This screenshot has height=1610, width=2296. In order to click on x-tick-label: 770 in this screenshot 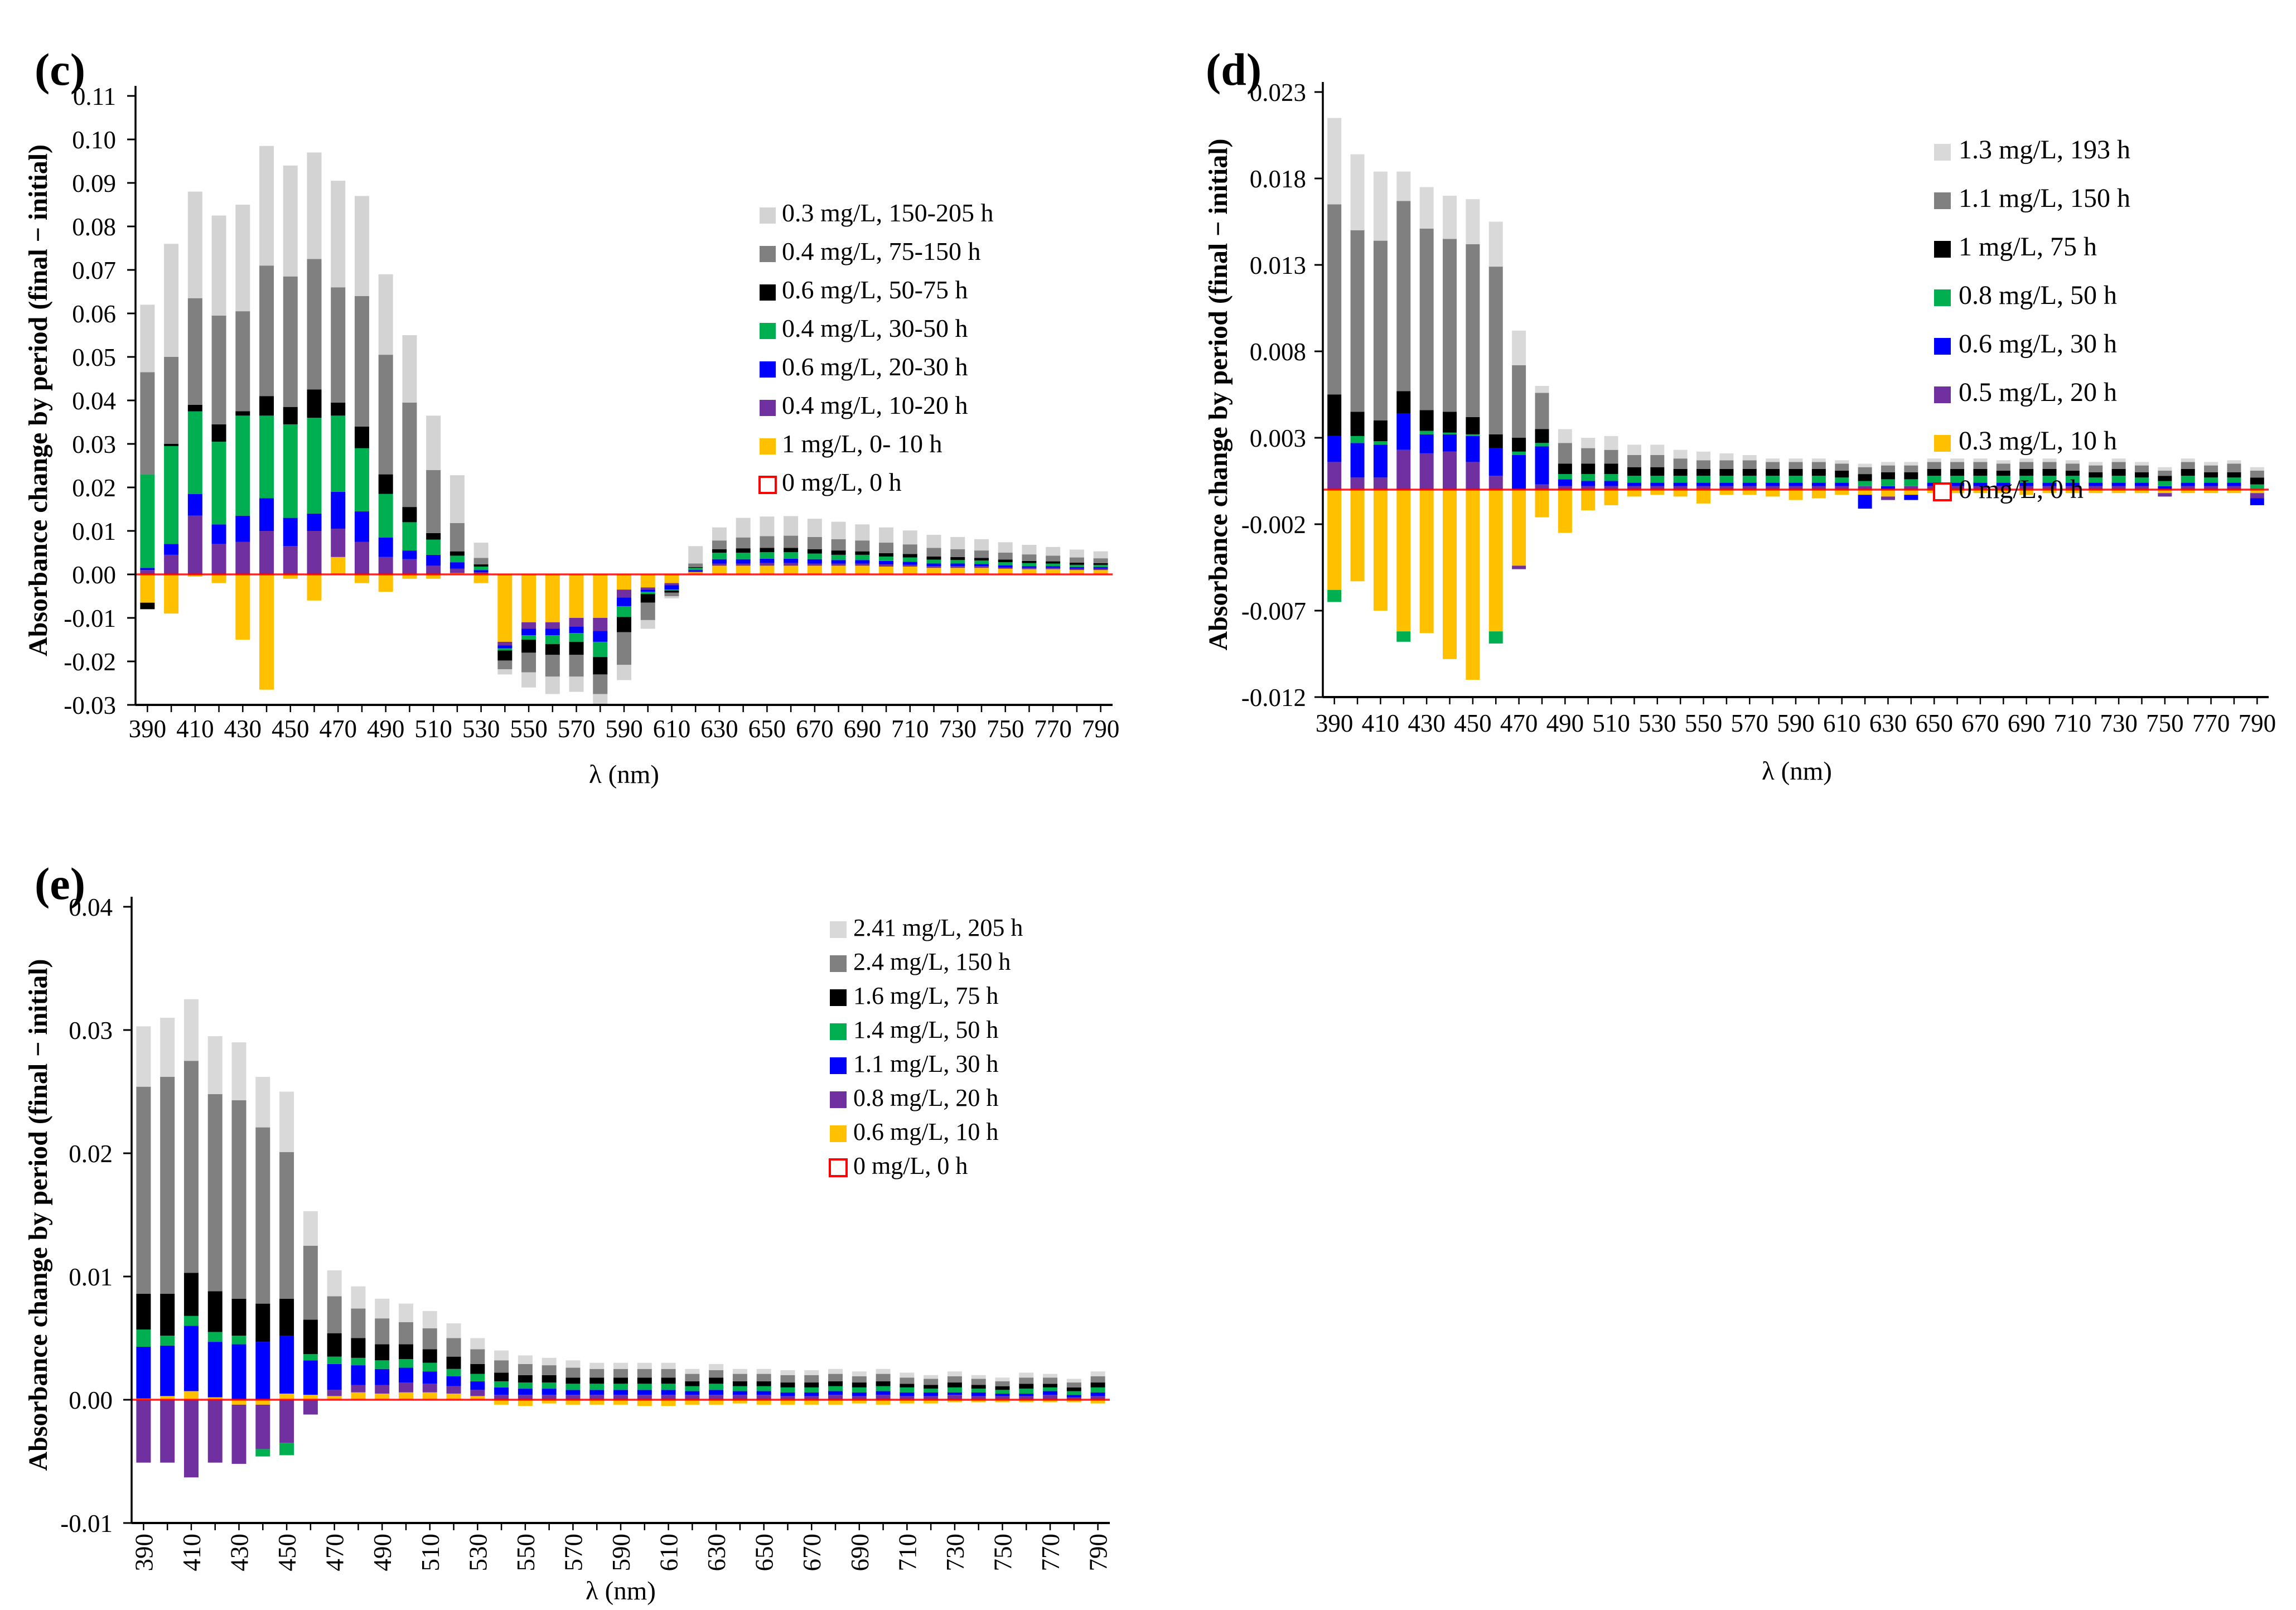, I will do `click(1053, 729)`.